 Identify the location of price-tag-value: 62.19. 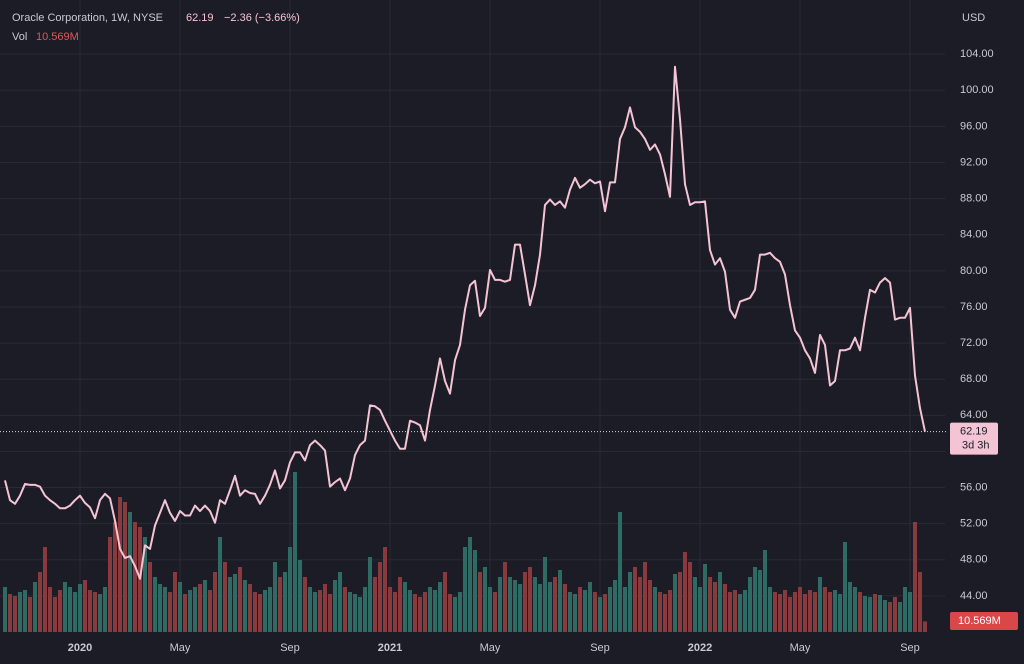
(974, 432).